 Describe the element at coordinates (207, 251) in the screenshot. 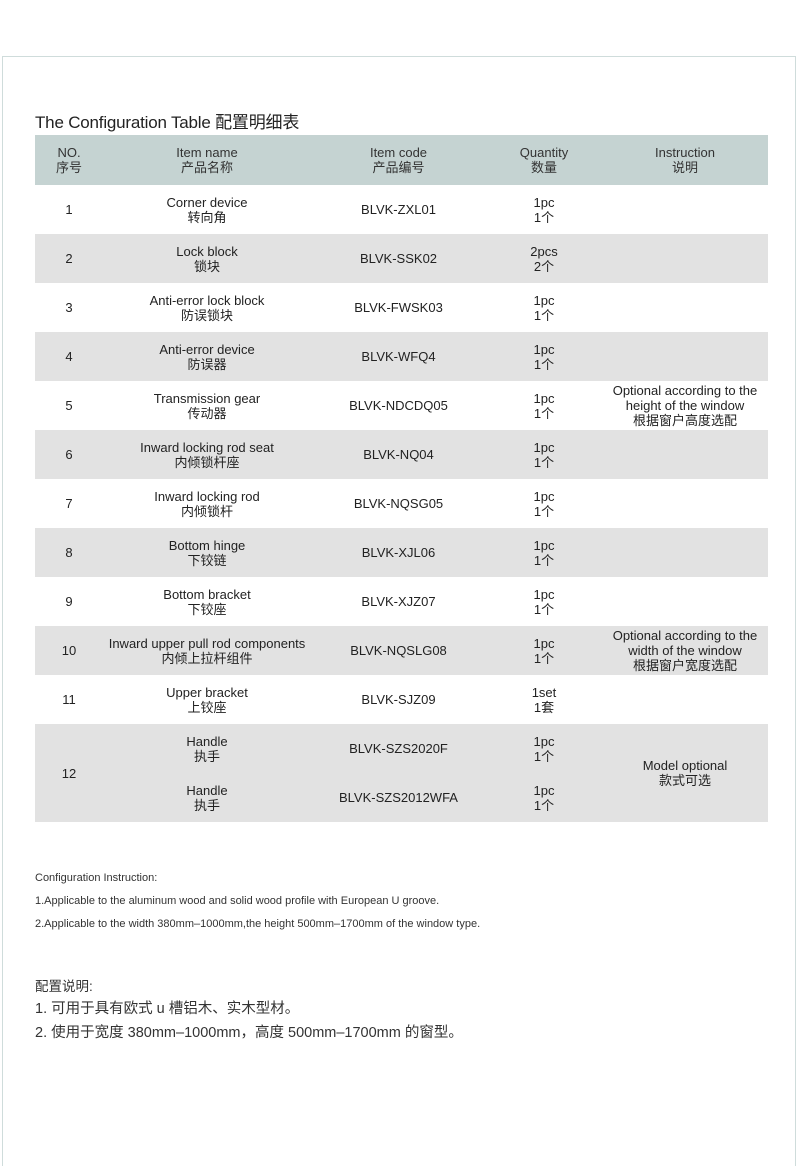

I see `item-name-line: Lock block` at that location.